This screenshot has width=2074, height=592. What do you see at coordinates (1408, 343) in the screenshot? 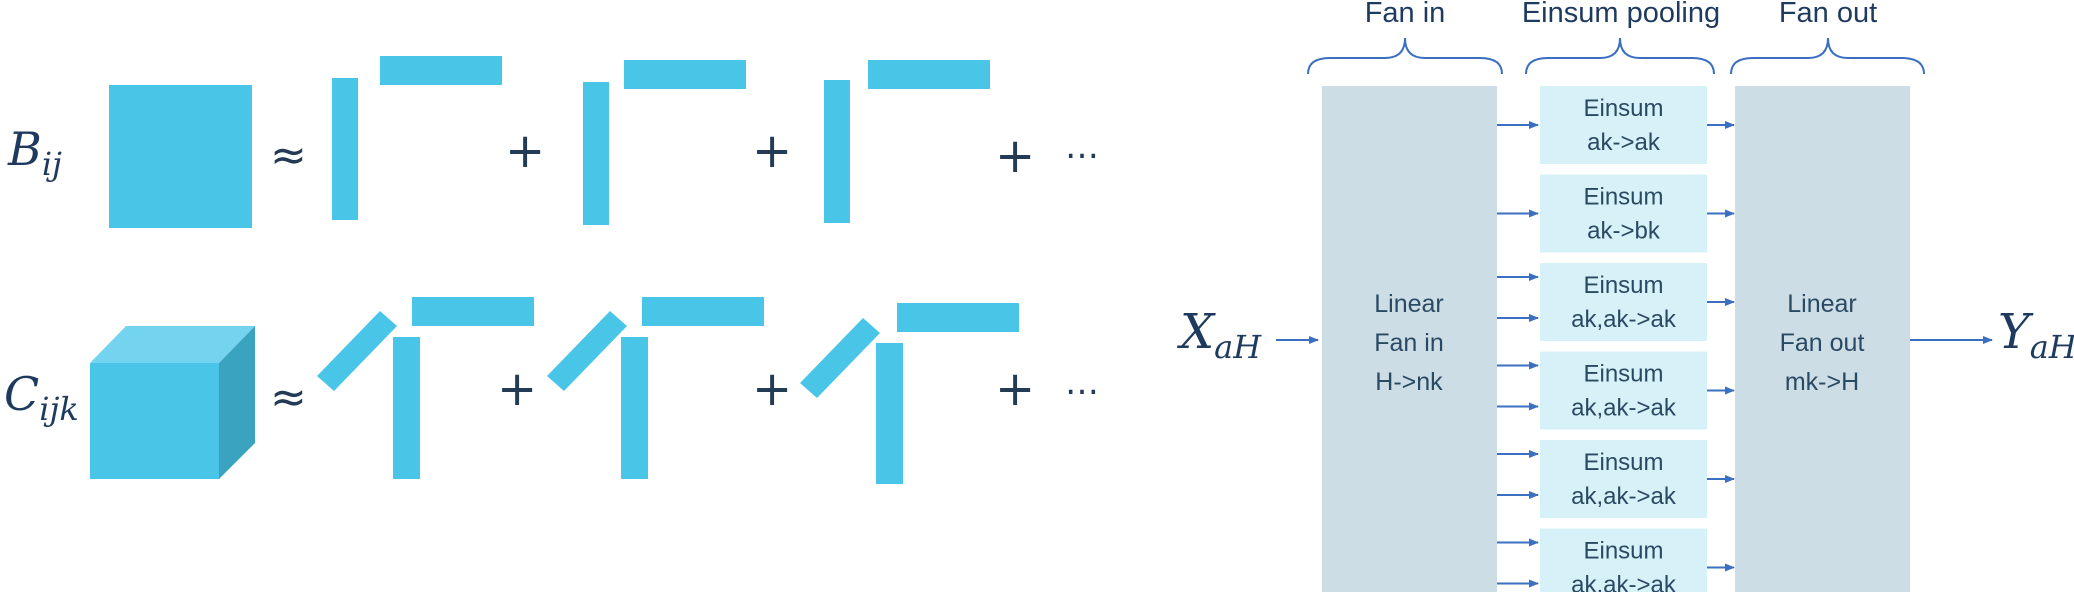
I see `fan-in-line-2: Fan in` at bounding box center [1408, 343].